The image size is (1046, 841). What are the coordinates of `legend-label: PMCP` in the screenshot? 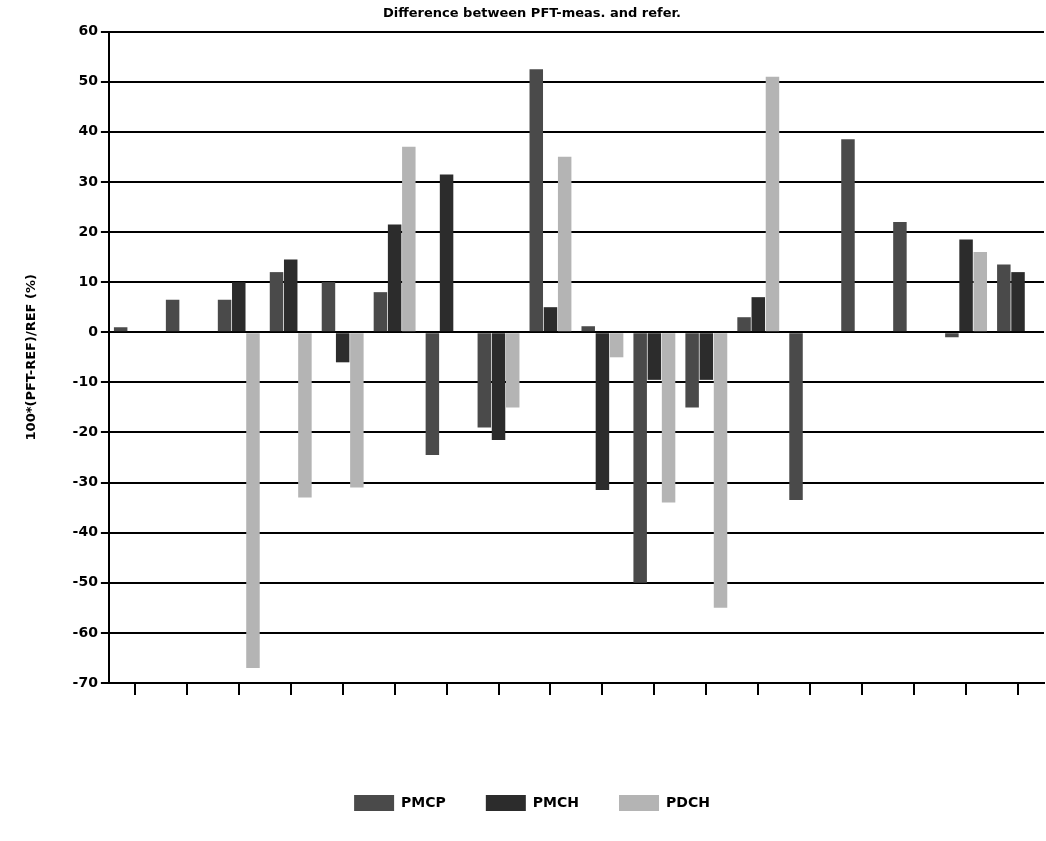 It's located at (423, 801).